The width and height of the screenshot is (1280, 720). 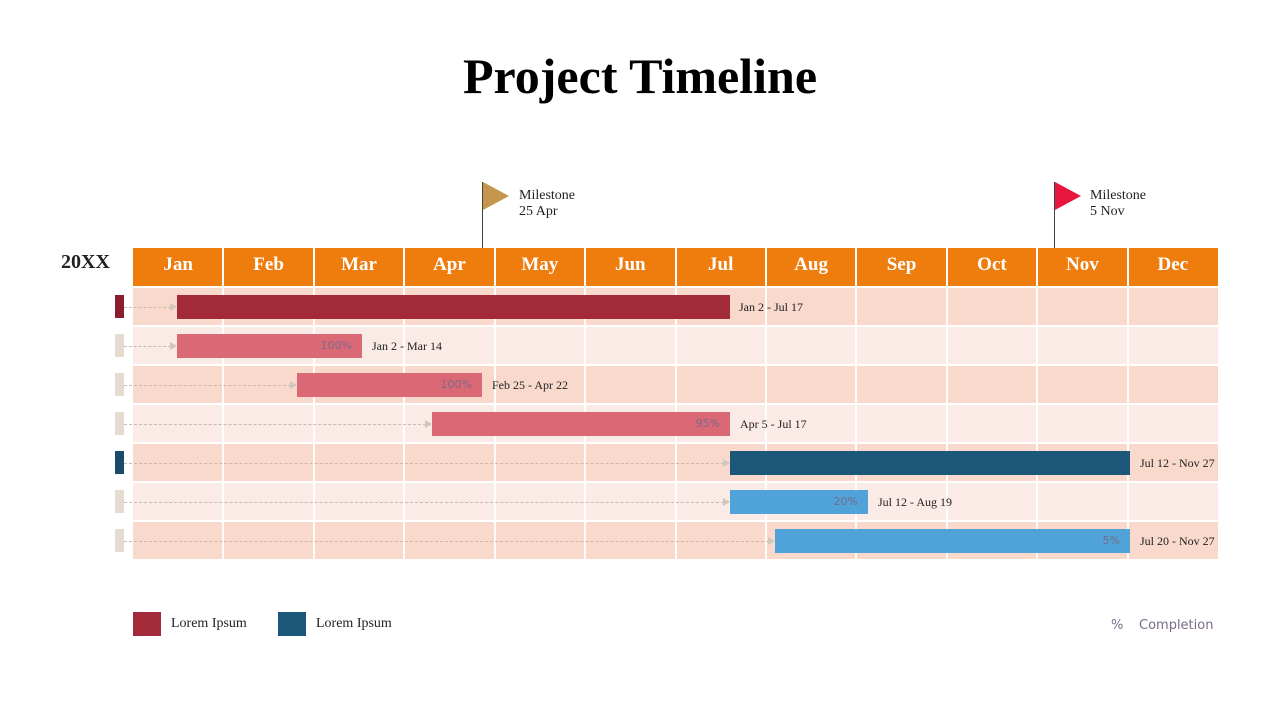 What do you see at coordinates (992, 264) in the screenshot?
I see `month-label: Oct` at bounding box center [992, 264].